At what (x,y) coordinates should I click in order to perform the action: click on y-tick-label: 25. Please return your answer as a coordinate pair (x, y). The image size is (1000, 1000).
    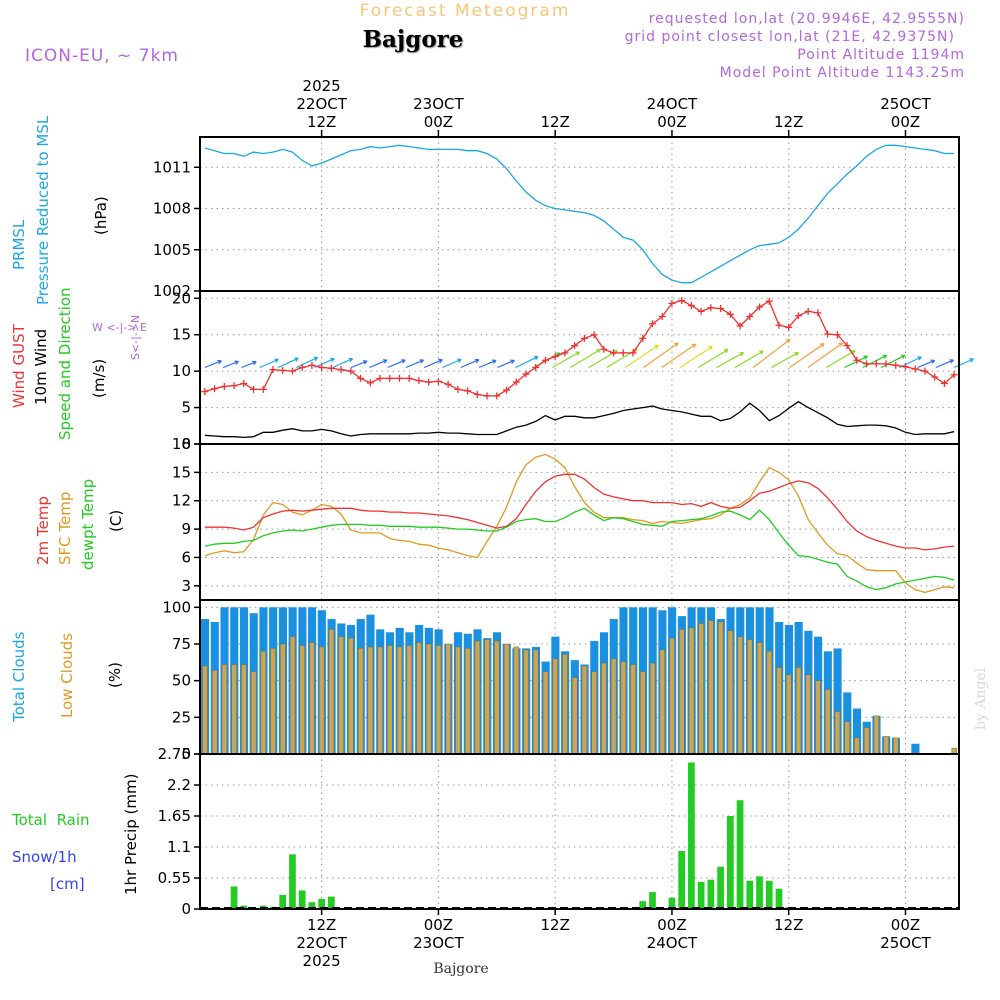
    Looking at the image, I should click on (181, 717).